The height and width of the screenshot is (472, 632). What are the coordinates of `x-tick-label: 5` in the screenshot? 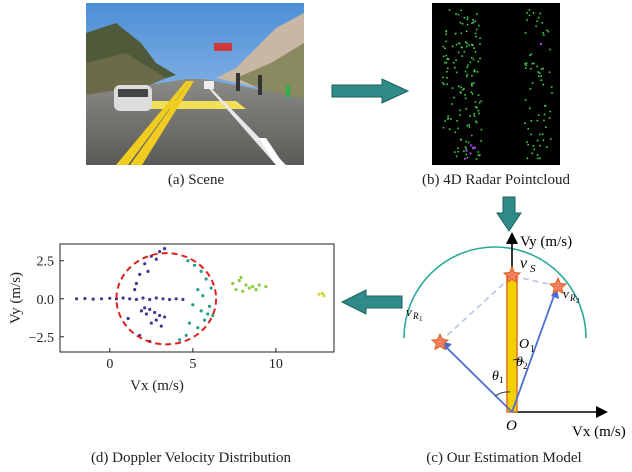 It's located at (192, 364).